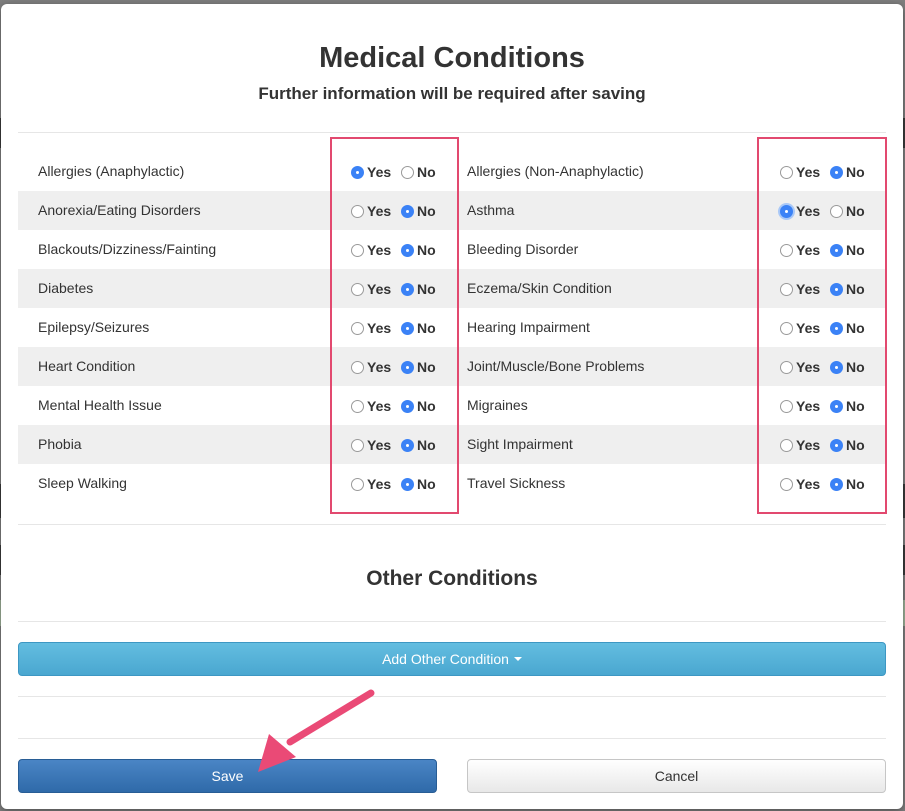  What do you see at coordinates (539, 288) in the screenshot?
I see `condition-label: Eczema/Skin Condition` at bounding box center [539, 288].